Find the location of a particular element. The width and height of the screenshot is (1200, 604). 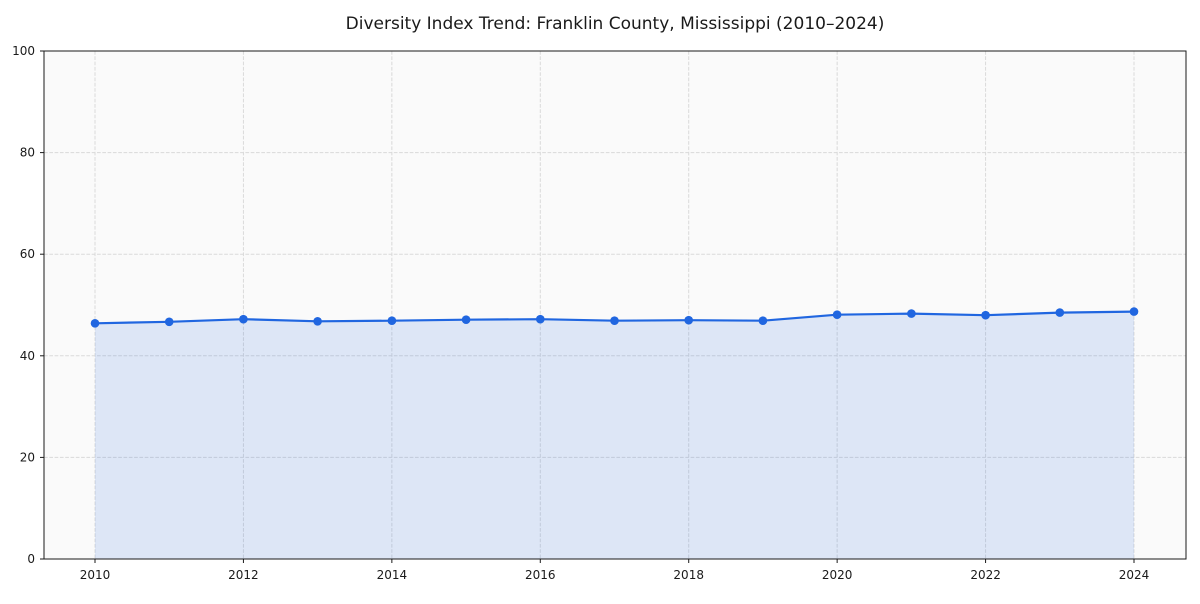

data-point-2016 is located at coordinates (540, 319).